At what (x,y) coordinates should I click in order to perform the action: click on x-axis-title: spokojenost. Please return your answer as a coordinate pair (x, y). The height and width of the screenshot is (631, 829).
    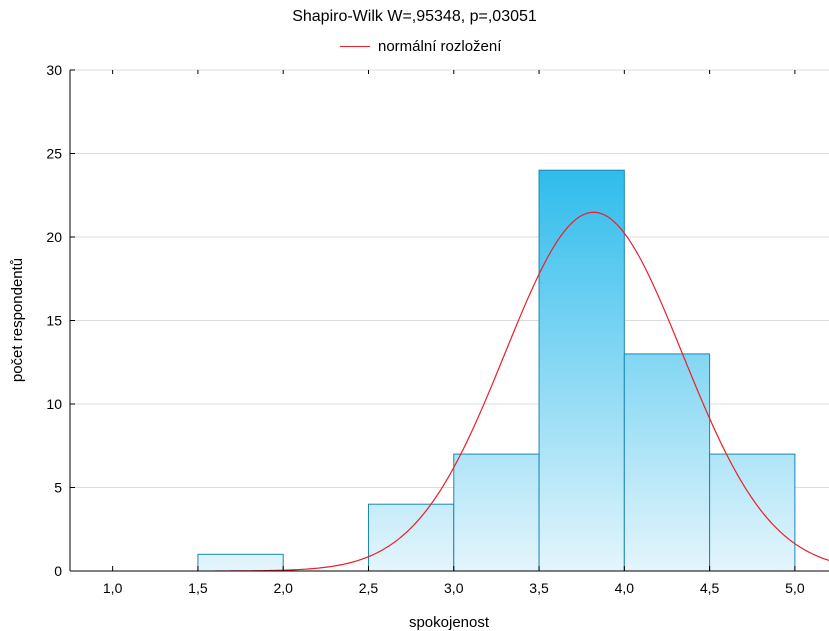
    Looking at the image, I should click on (449, 622).